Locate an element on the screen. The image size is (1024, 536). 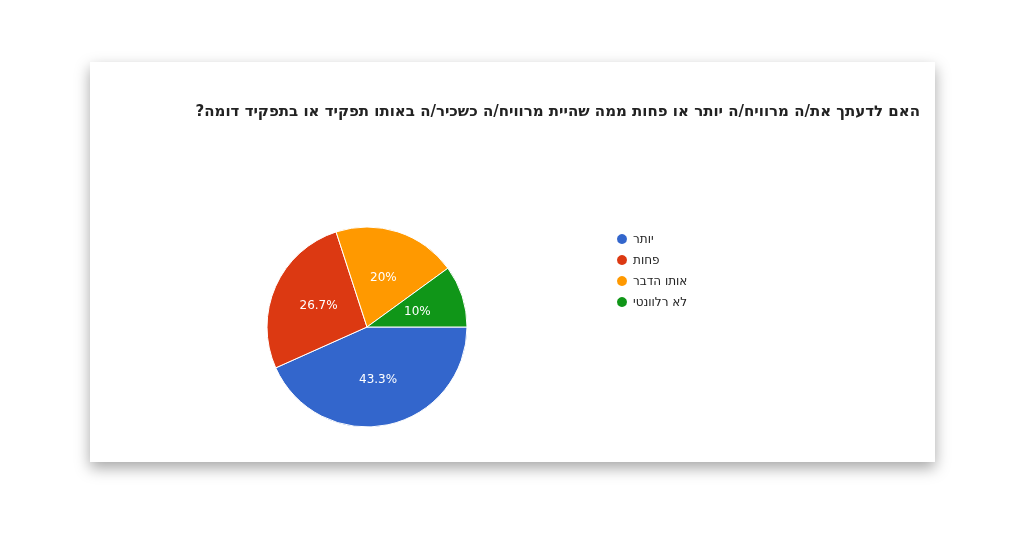
chart-title: האם לדעתך את/ה מרוויח/ה יותר או פחות ממה שהיית מרוויח/ה כשכיר/ה באותו תפקיד או בתפקיד דומה? is located at coordinates (557, 111).